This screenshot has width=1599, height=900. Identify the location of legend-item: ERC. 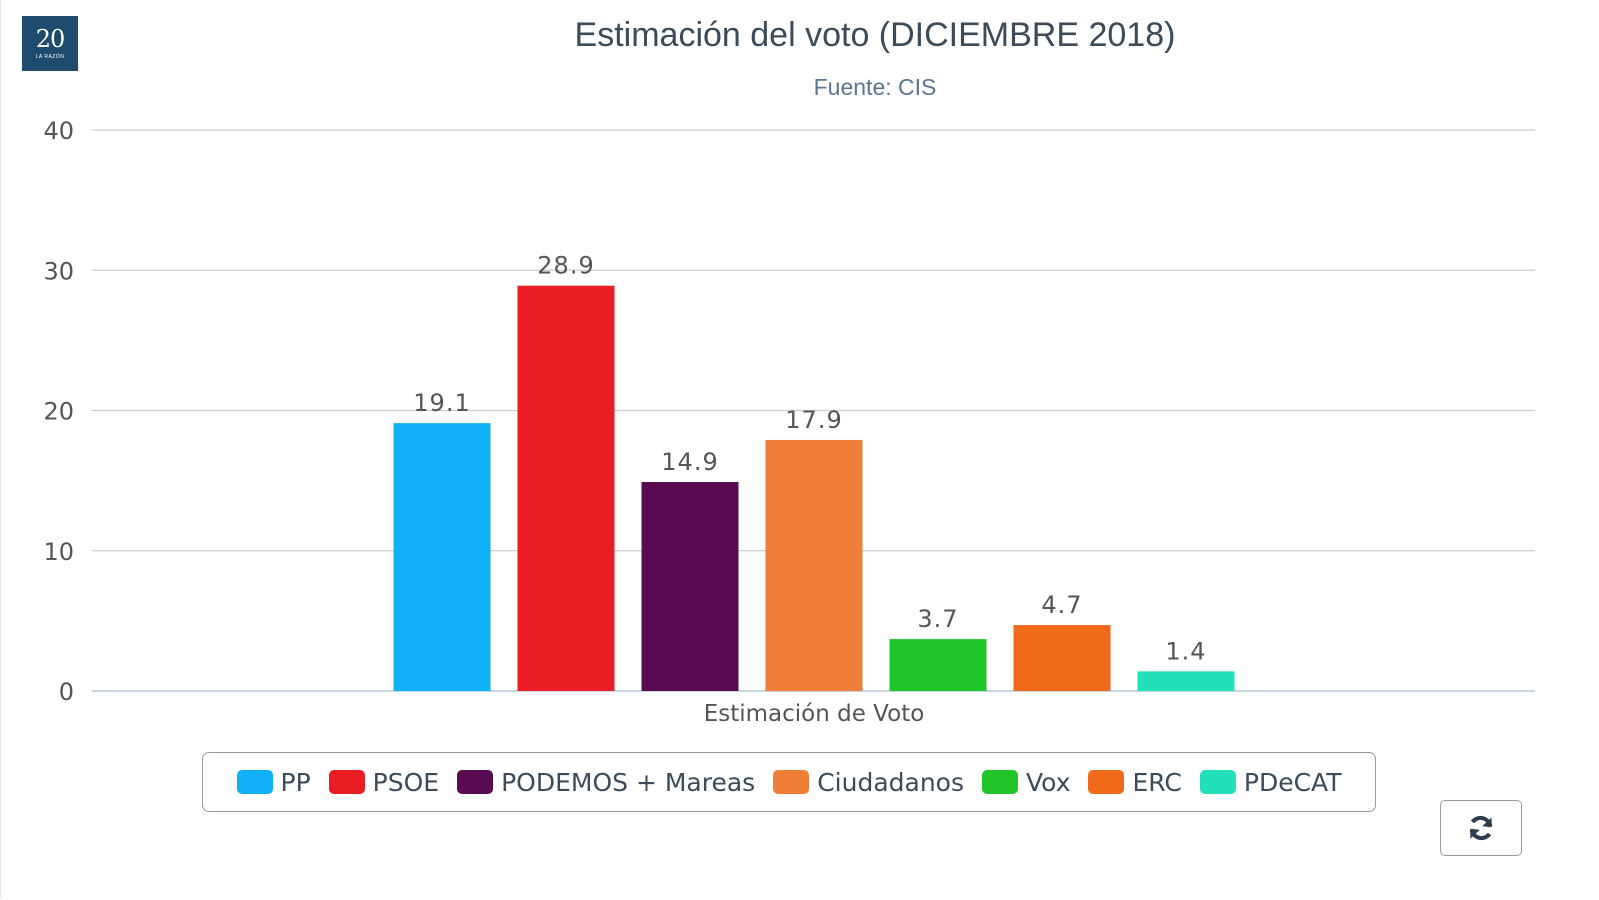
(1135, 782).